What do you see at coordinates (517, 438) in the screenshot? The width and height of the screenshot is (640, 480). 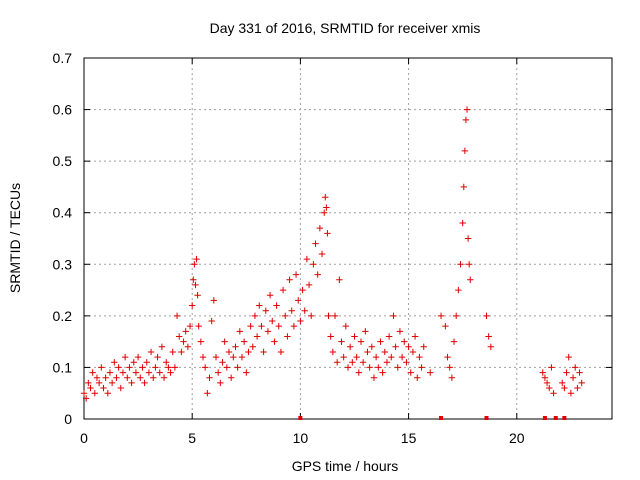 I see `x-tick-label: 20` at bounding box center [517, 438].